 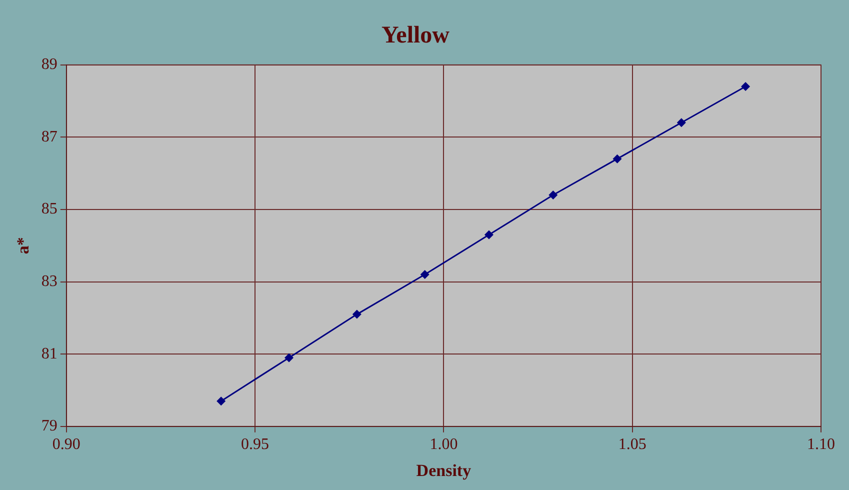 I want to click on x-tick-label: 1.00, so click(x=444, y=445).